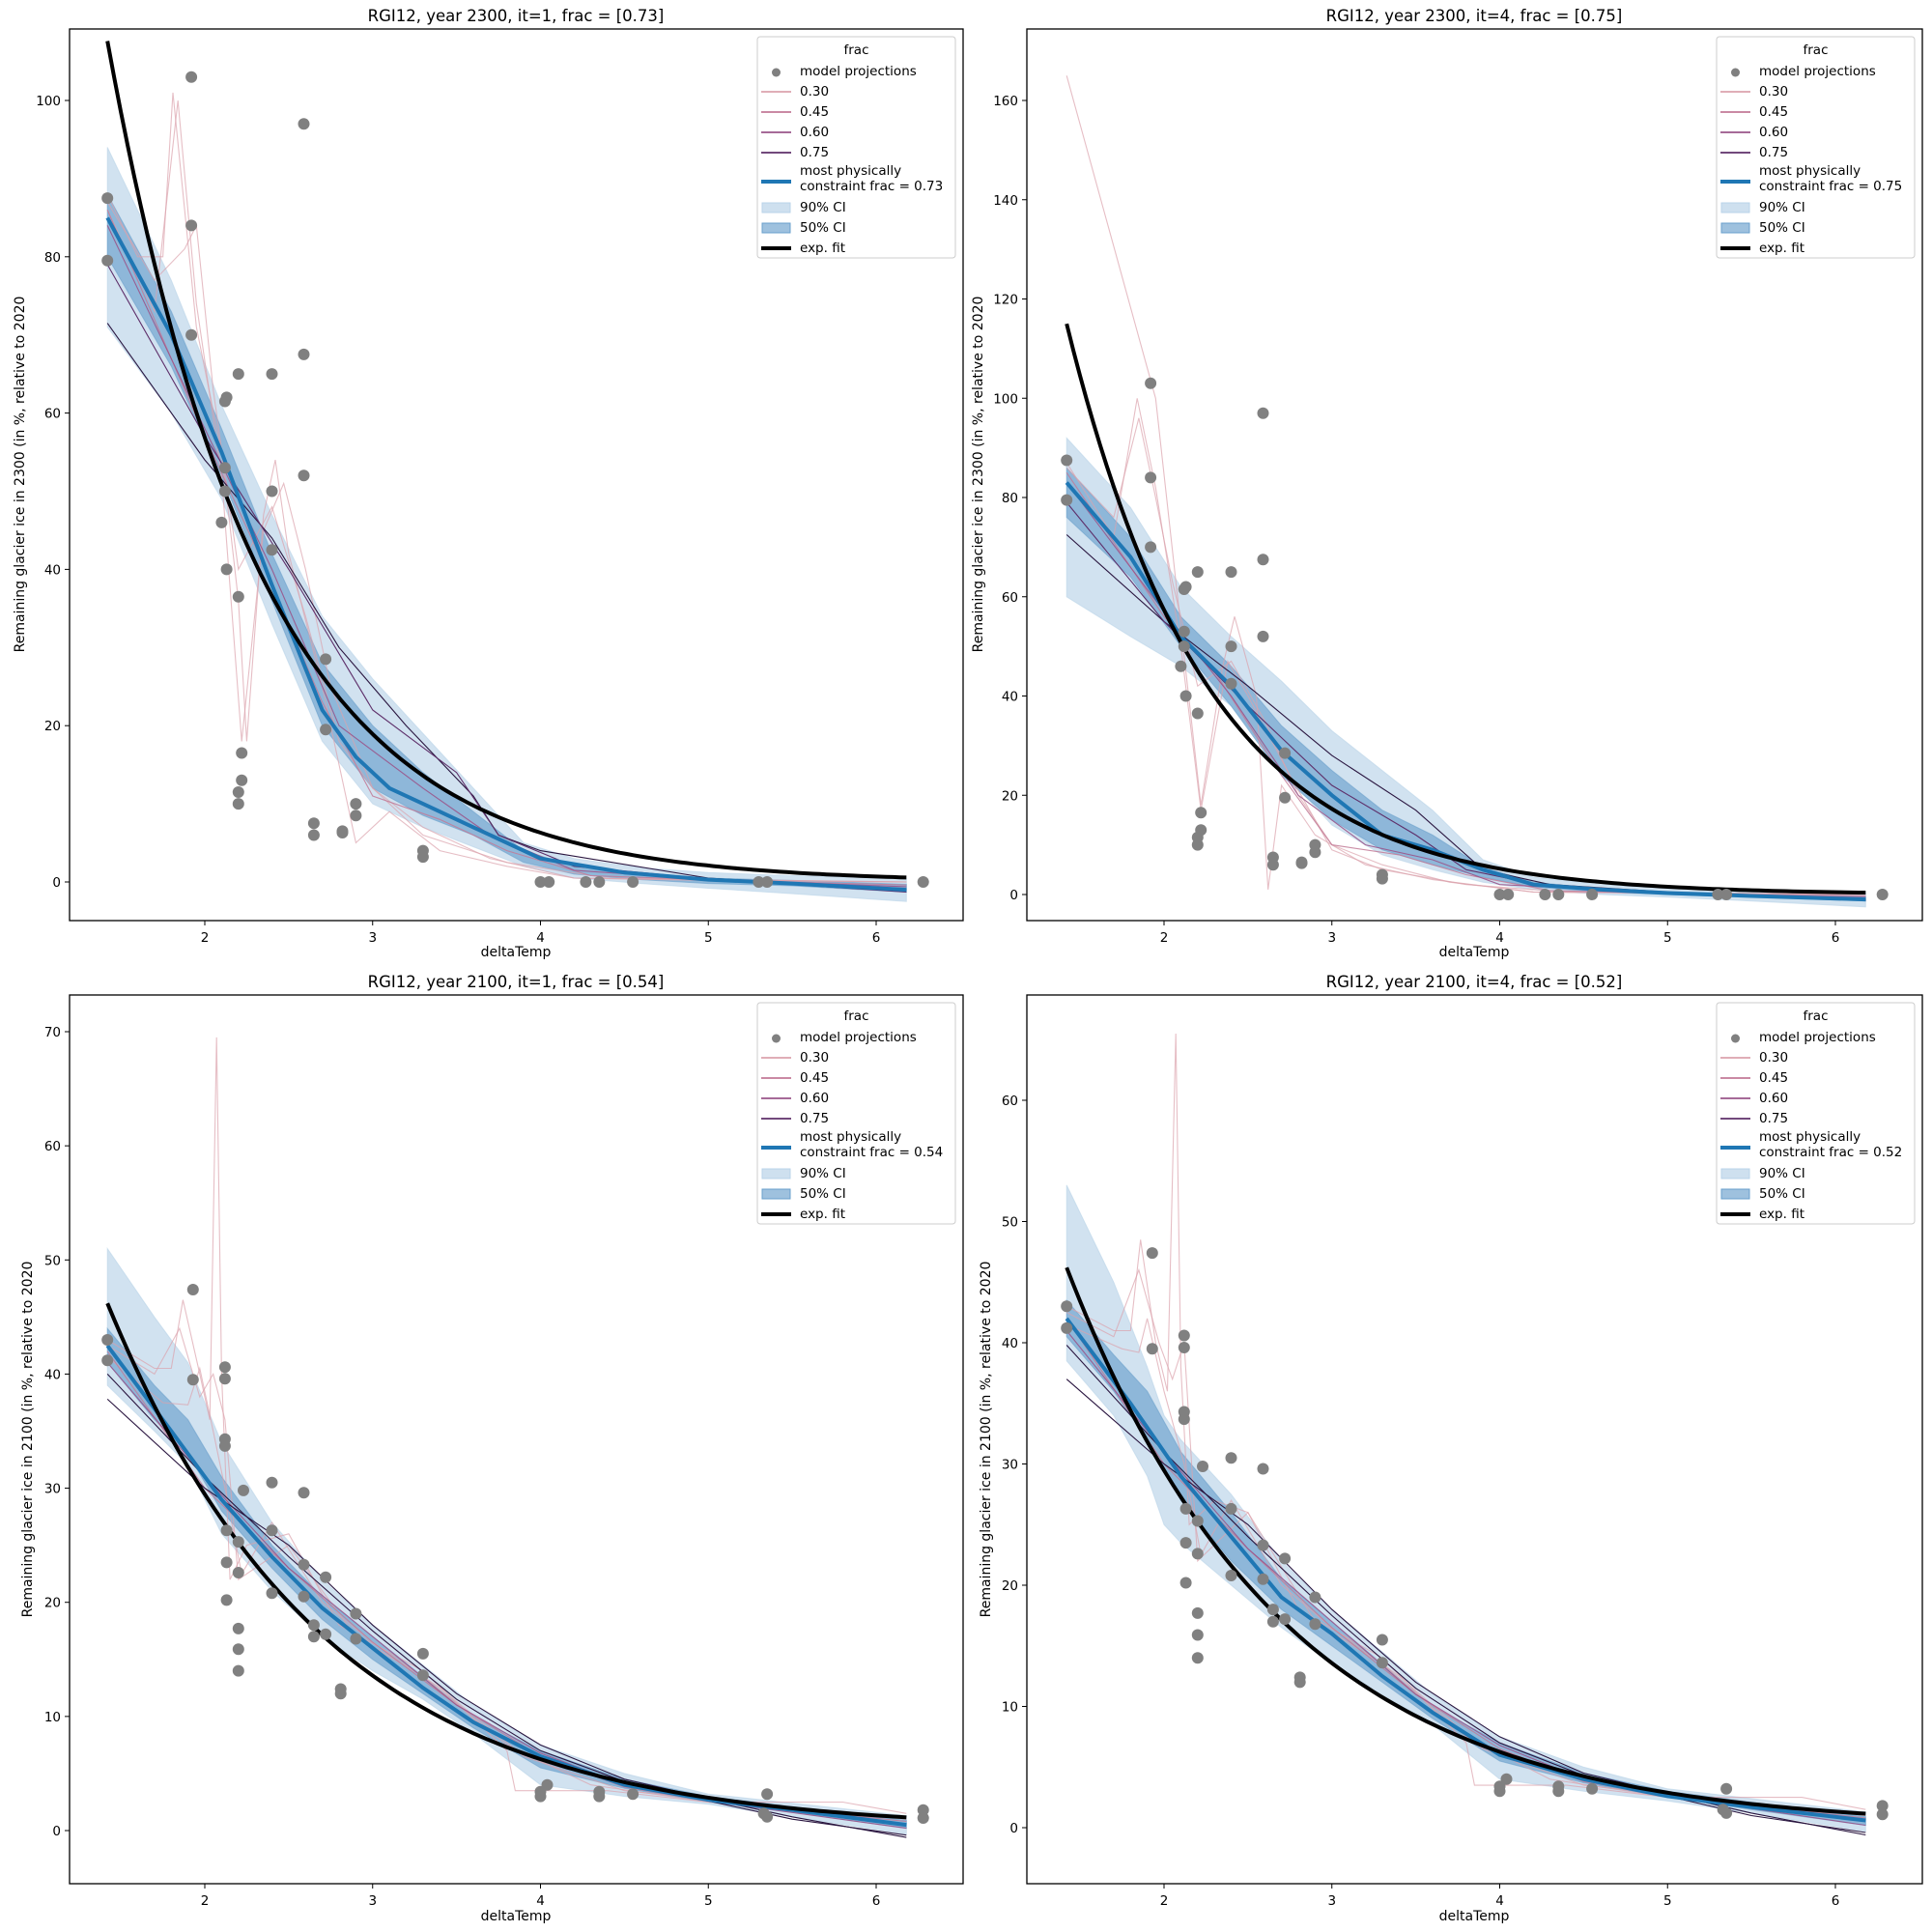 This screenshot has height=1932, width=1932. I want to click on y-tick-label: 100, so click(1005, 399).